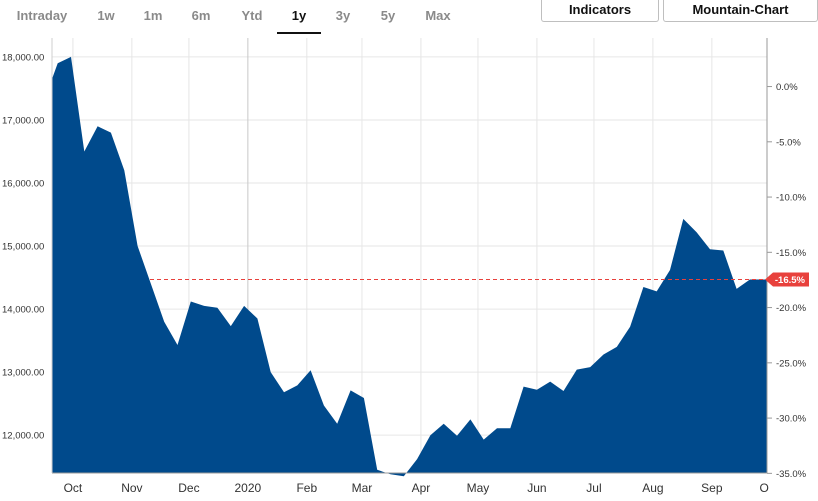 The image size is (818, 501). I want to click on x-tick-label: O, so click(764, 488).